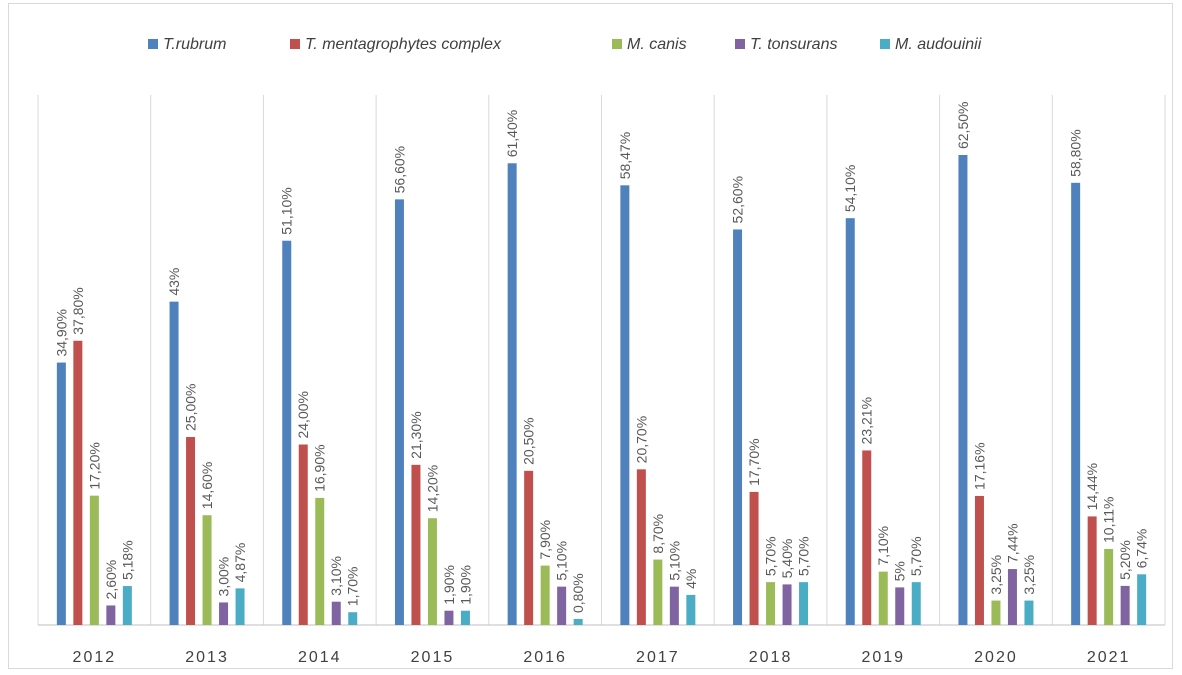 This screenshot has height=675, width=1182. What do you see at coordinates (641, 439) in the screenshot?
I see `data-label: 20,70%` at bounding box center [641, 439].